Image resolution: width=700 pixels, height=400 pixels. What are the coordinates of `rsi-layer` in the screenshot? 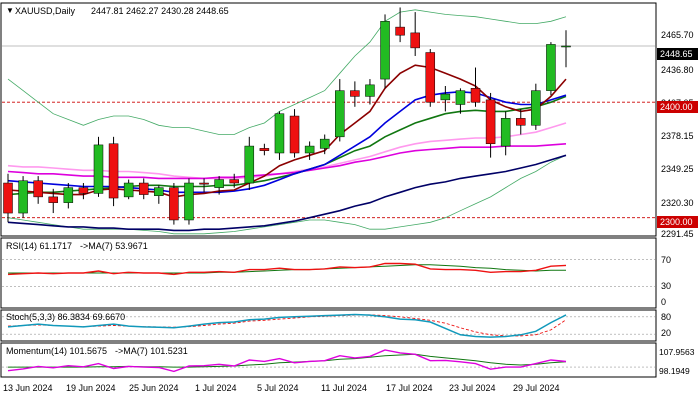 It's located at (328, 273).